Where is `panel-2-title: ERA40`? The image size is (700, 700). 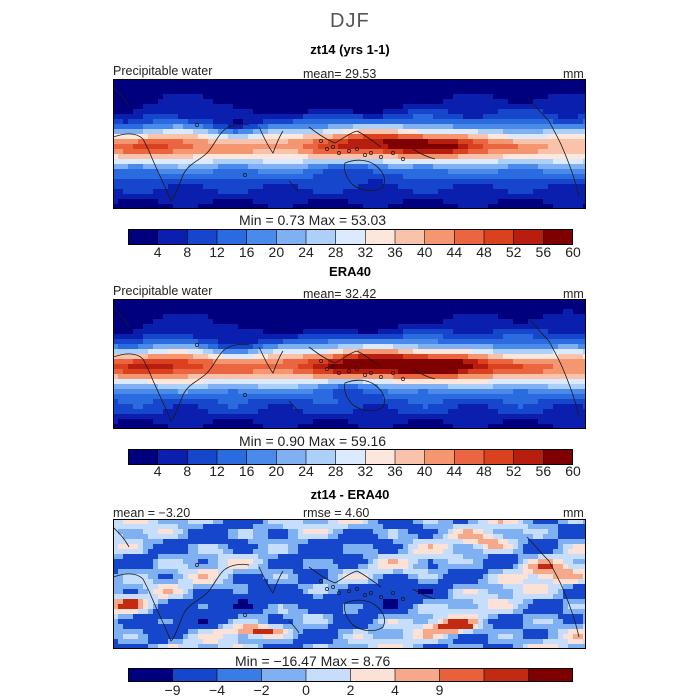
panel-2-title: ERA40 is located at coordinates (350, 271).